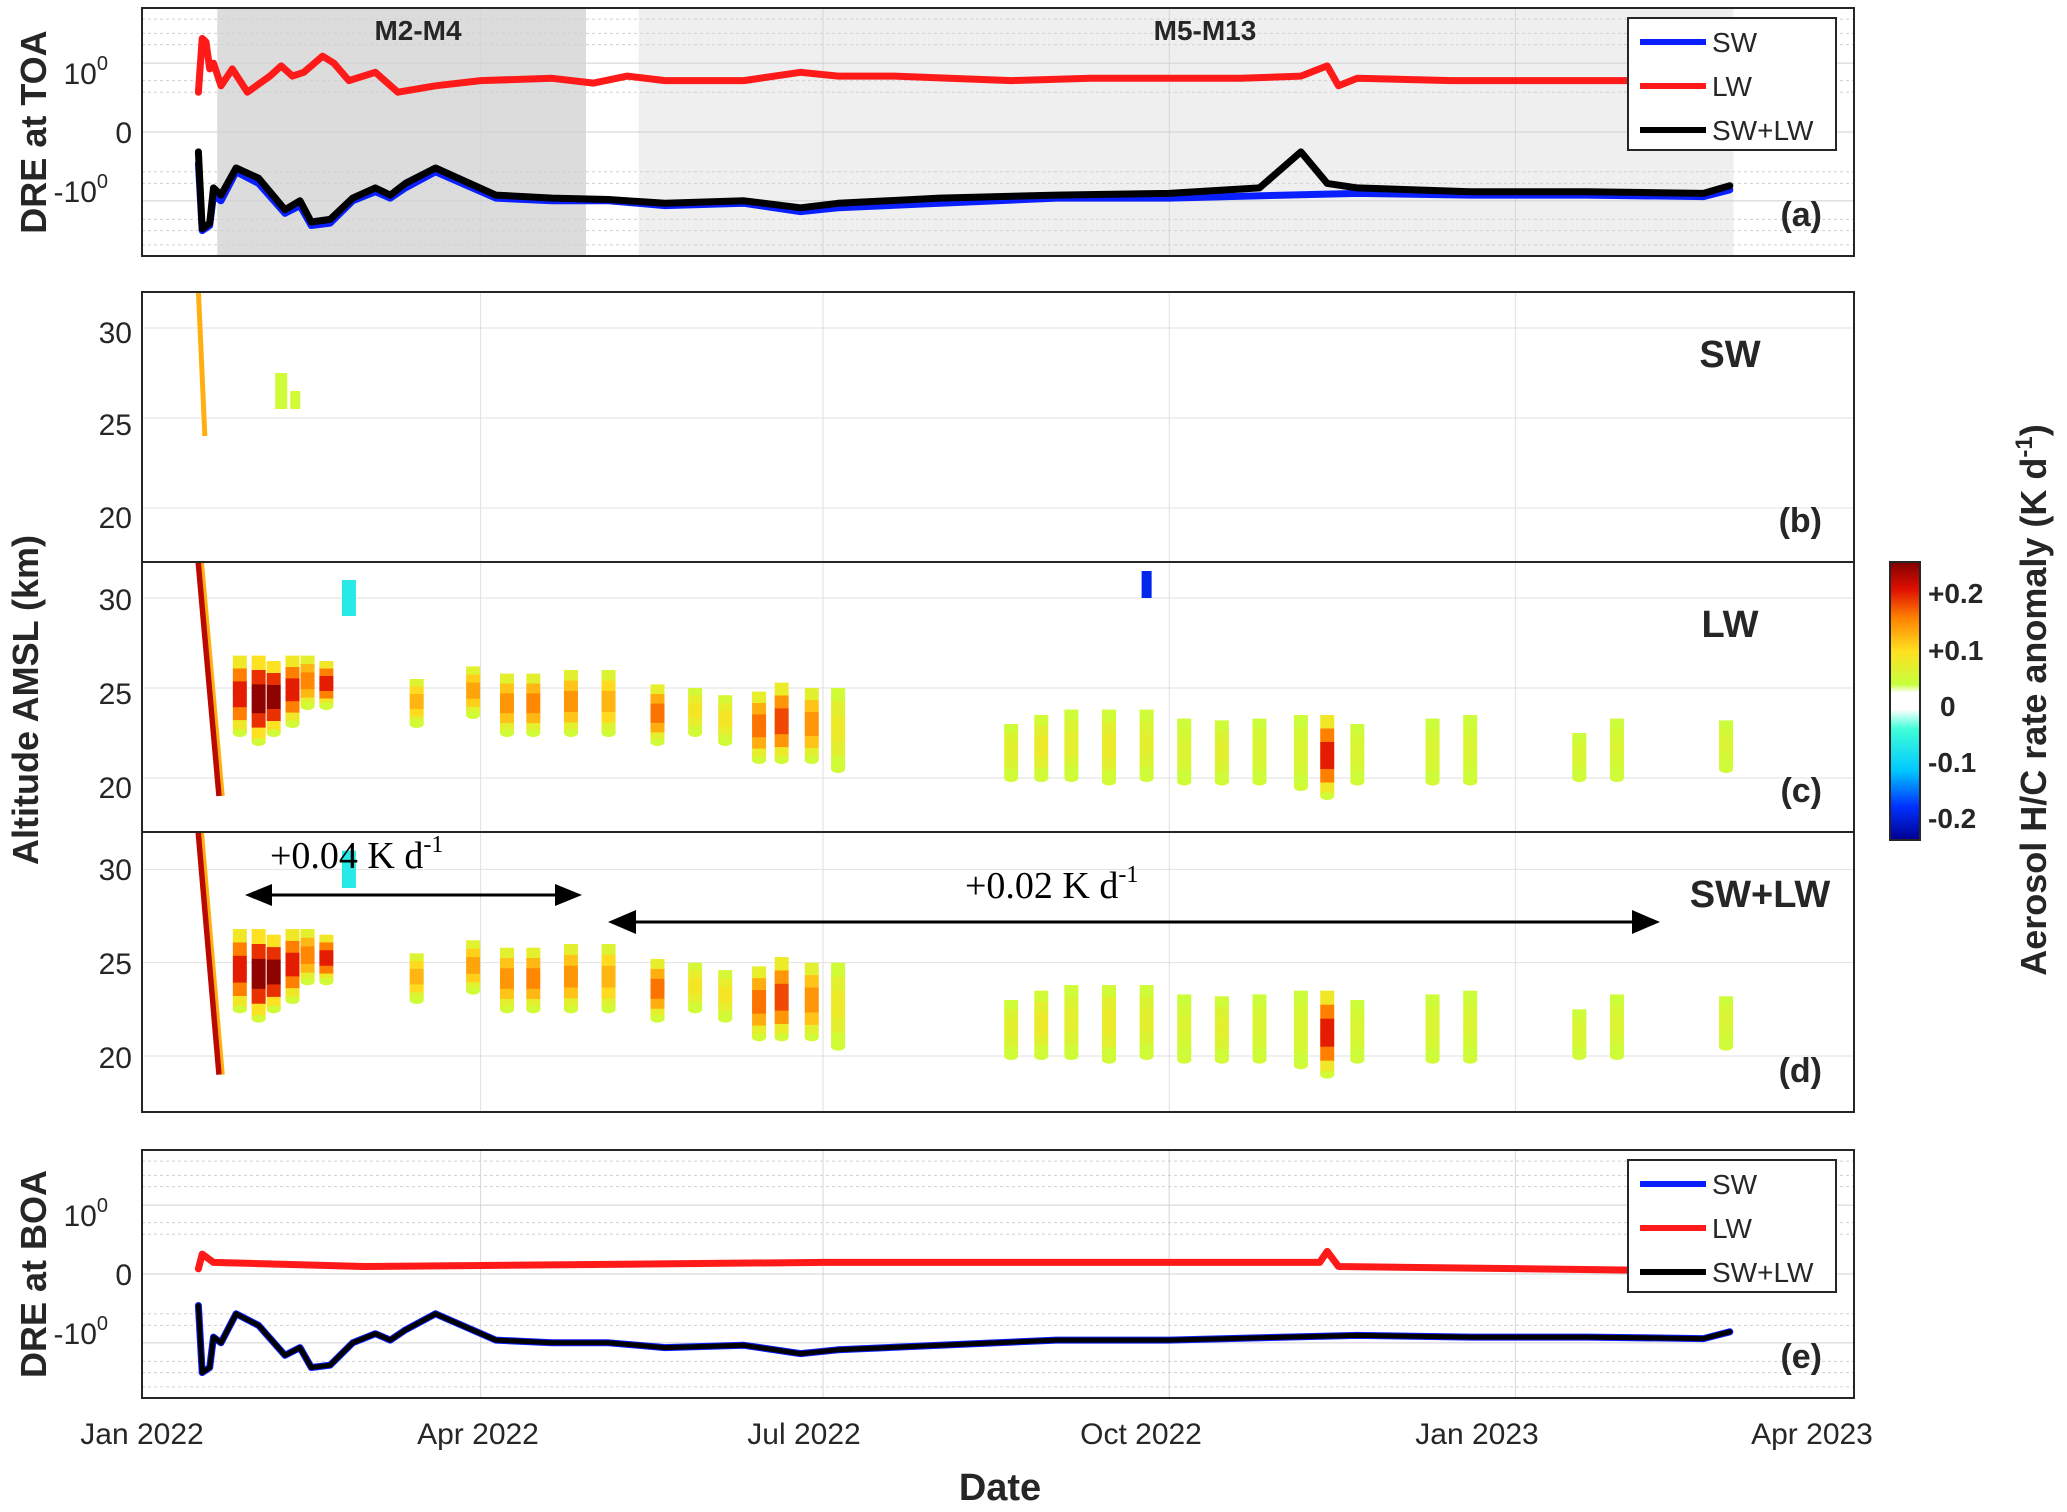 The image size is (2067, 1512). Describe the element at coordinates (1432, 781) in the screenshot. I see `panel-c-column-30-base` at that location.